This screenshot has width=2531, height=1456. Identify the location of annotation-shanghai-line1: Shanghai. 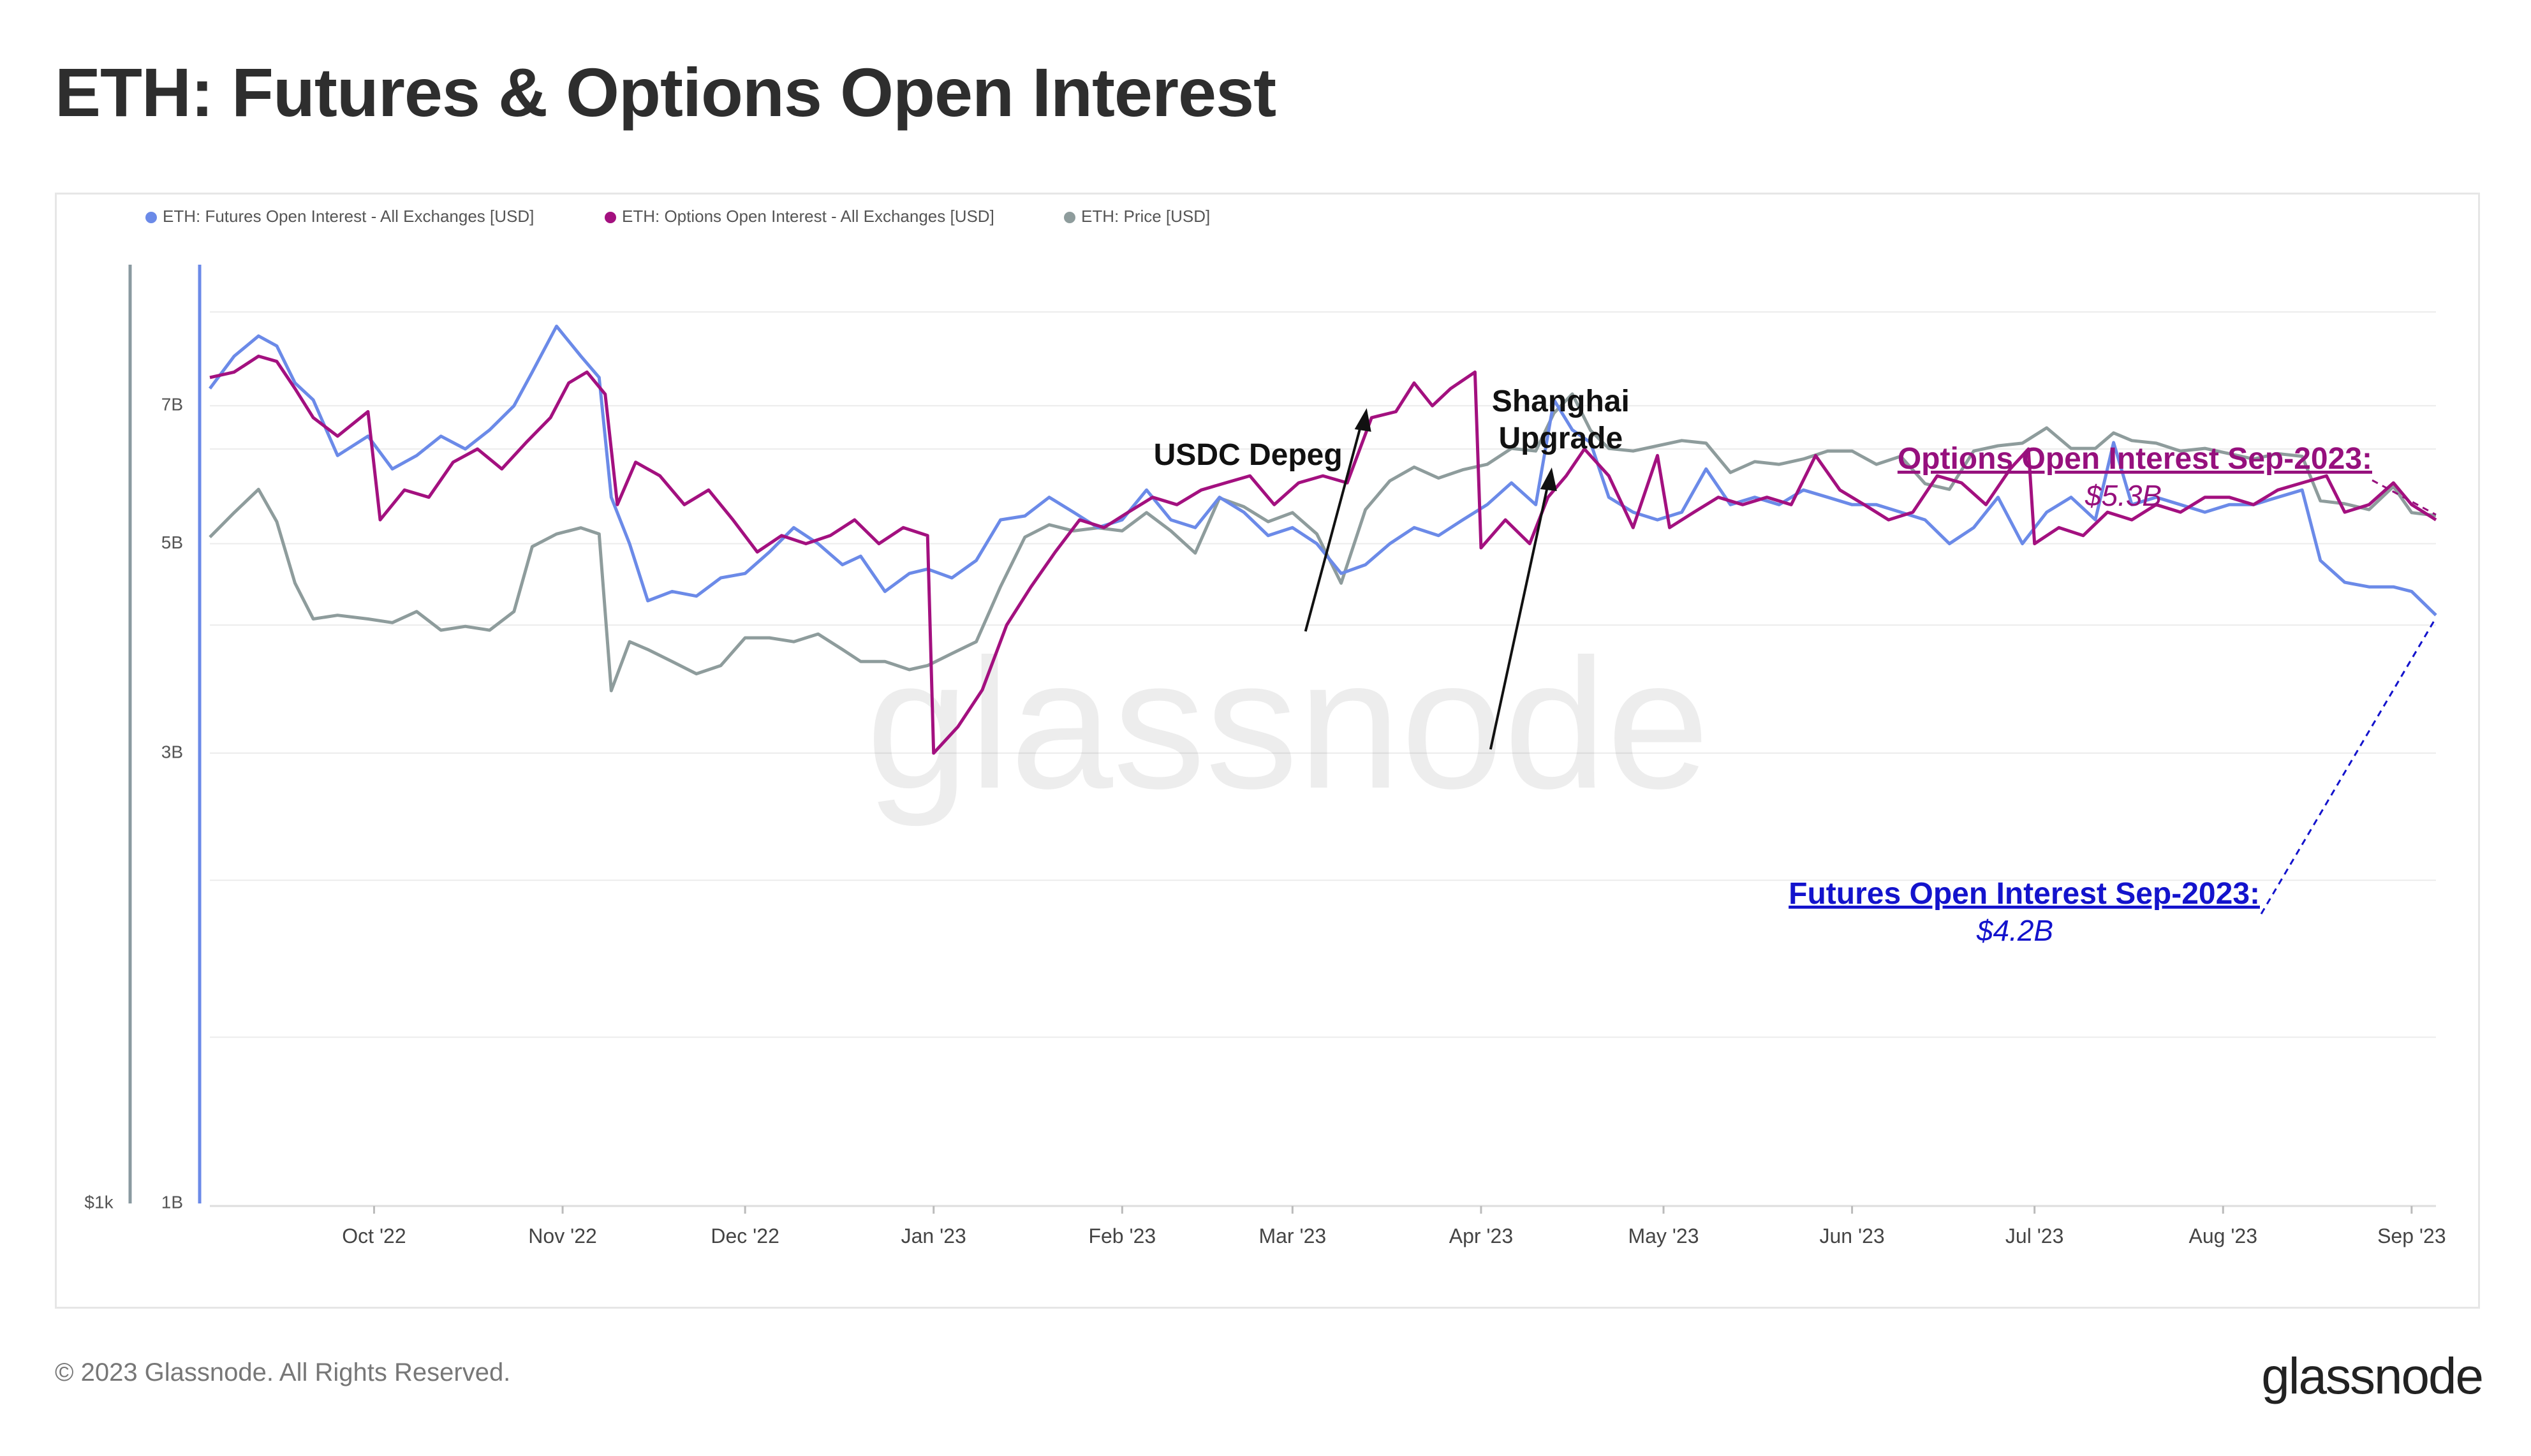
(1561, 401).